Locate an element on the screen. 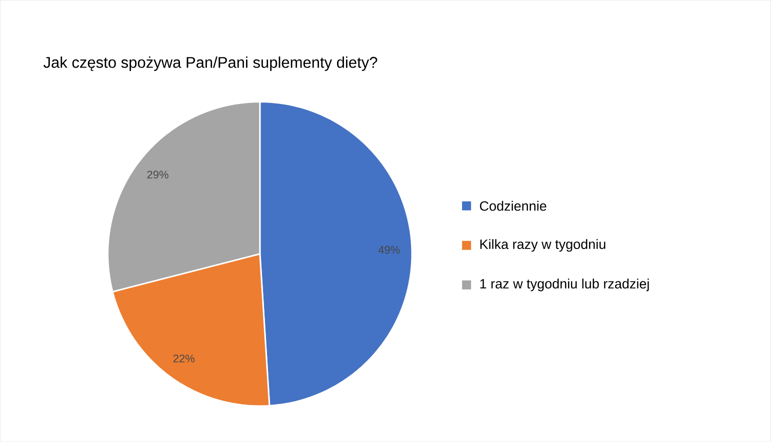 This screenshot has width=771, height=442. legend-label: Codziennie is located at coordinates (513, 206).